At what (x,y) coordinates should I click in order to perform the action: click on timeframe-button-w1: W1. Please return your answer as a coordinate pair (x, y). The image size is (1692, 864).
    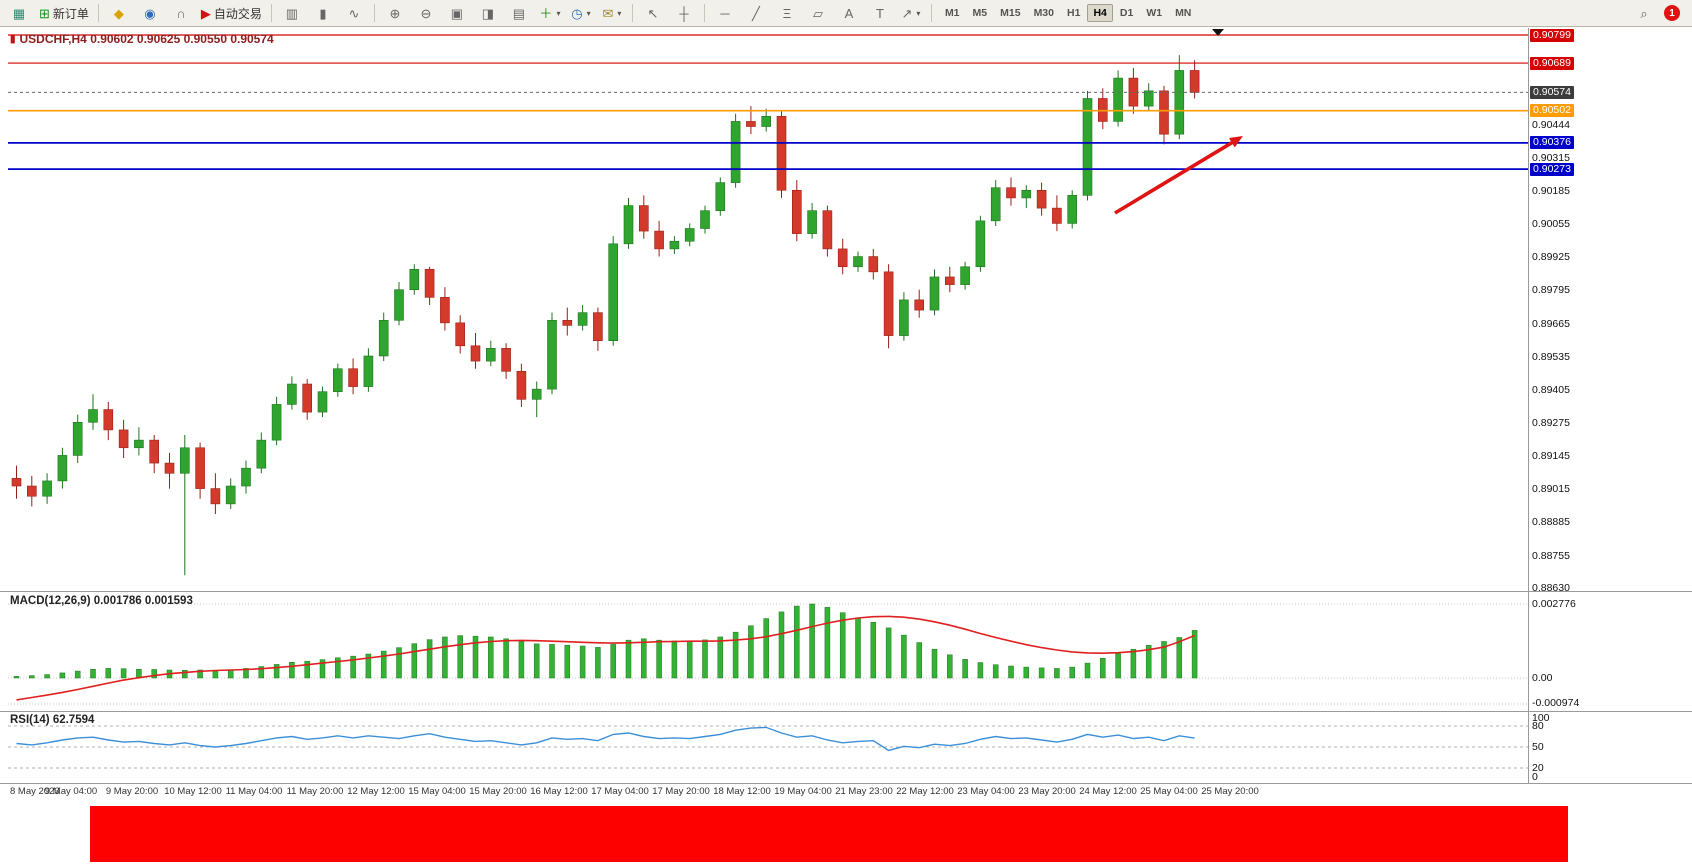
    Looking at the image, I should click on (1154, 12).